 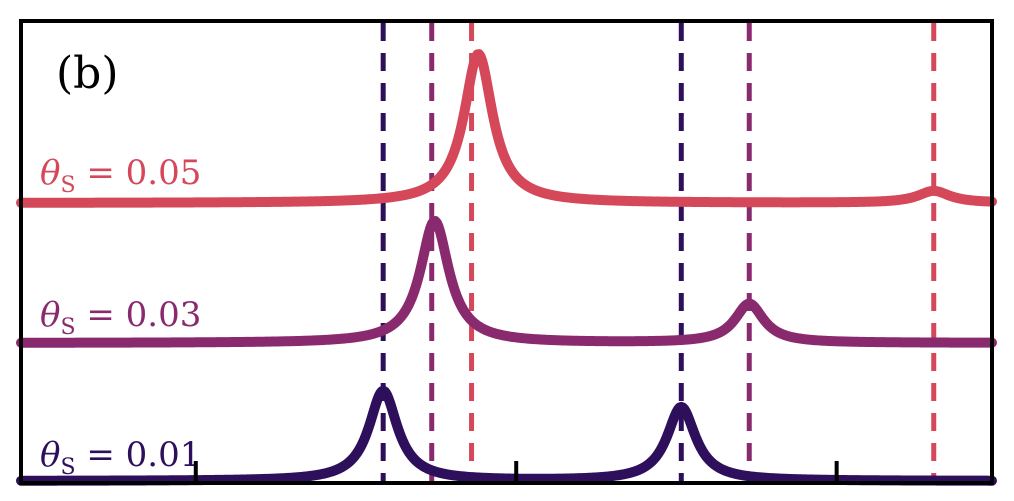 What do you see at coordinates (516, 472) in the screenshot?
I see `x-ticks` at bounding box center [516, 472].